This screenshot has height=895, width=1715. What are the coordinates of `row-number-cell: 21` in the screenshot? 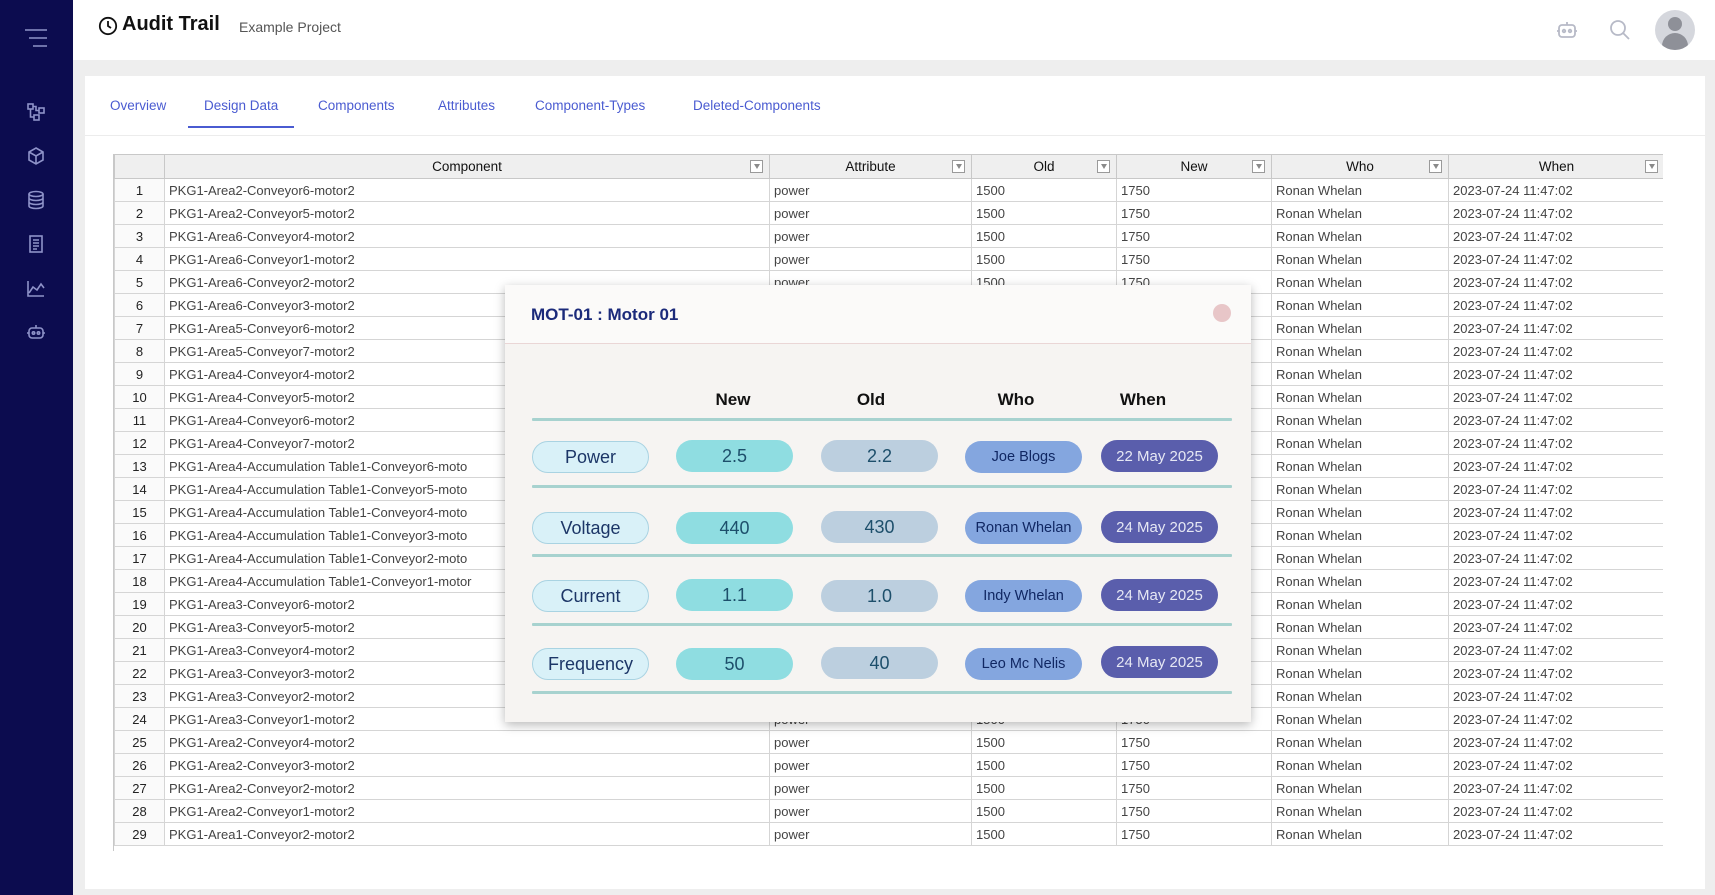 It's located at (139, 650).